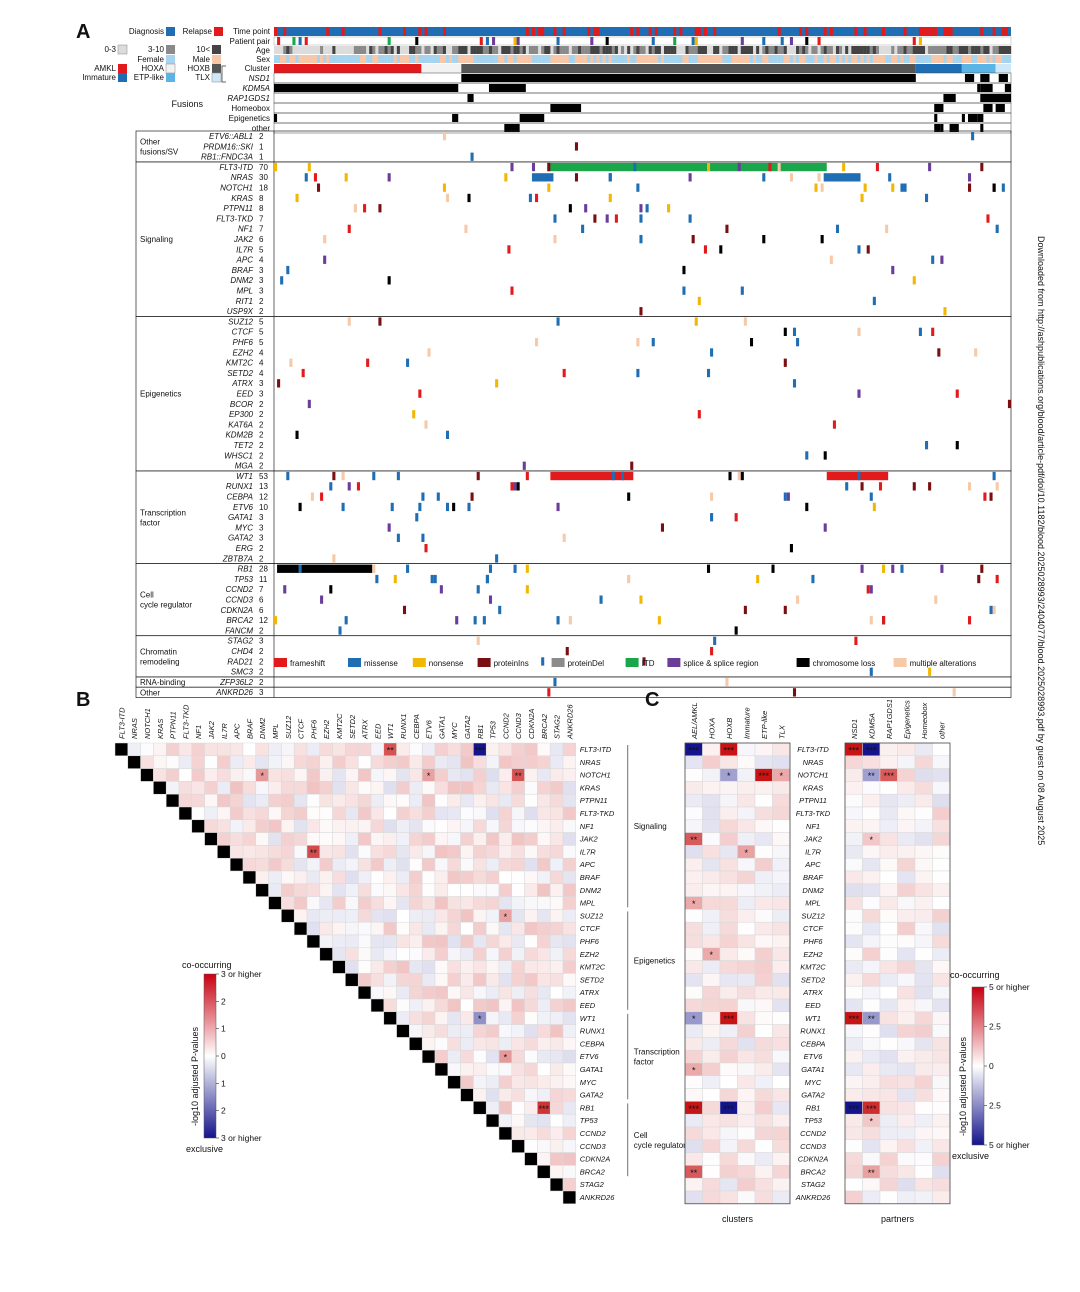 This screenshot has width=1080, height=1292. What do you see at coordinates (198, 732) in the screenshot?
I see `b-col-label-nf1: NF1` at bounding box center [198, 732].